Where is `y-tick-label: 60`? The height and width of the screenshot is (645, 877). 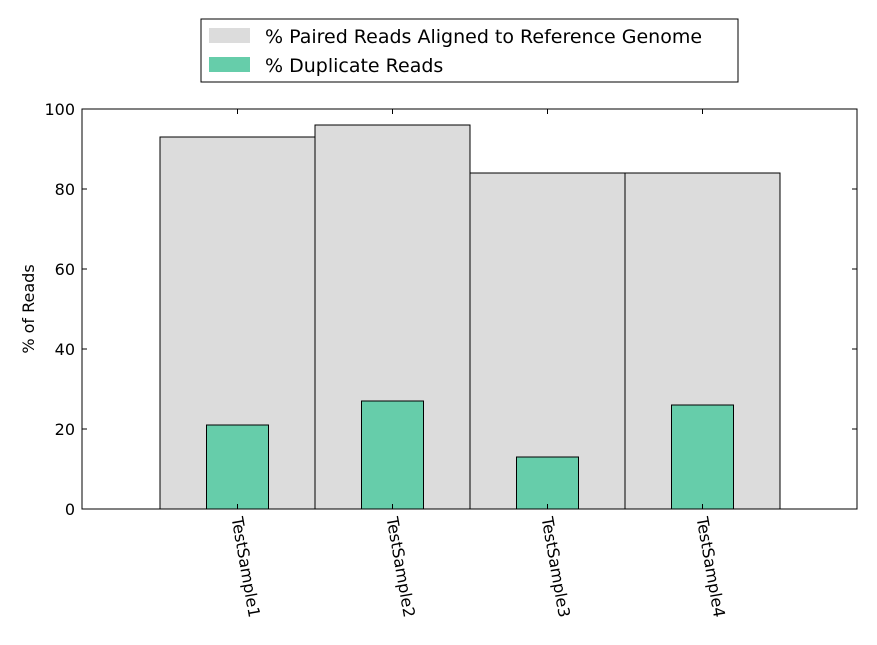
y-tick-label: 60 is located at coordinates (65, 269).